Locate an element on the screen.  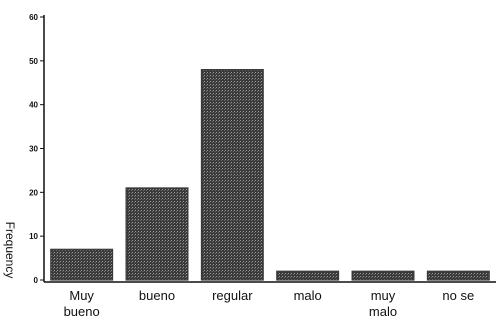
y-tick-label: 20 is located at coordinates (33, 192).